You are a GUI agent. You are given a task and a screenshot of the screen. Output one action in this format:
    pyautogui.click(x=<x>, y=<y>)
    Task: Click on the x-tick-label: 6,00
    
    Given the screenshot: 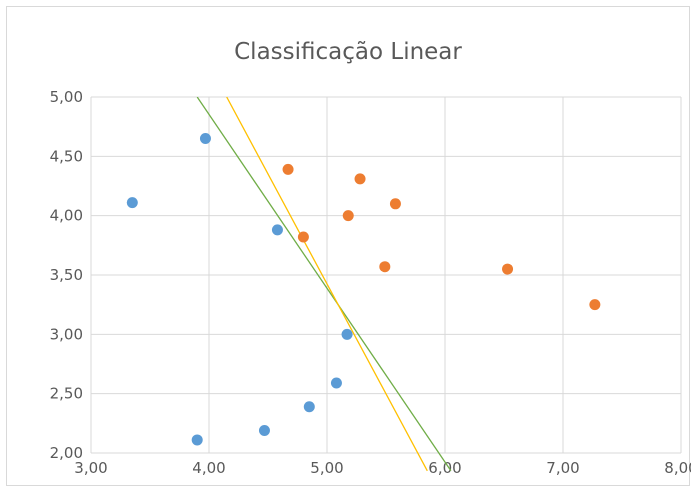 What is the action you would take?
    pyautogui.click(x=444, y=468)
    